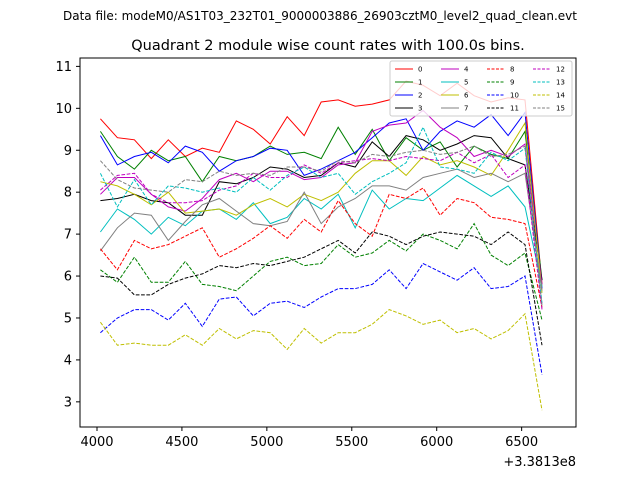 This screenshot has width=640, height=480. What do you see at coordinates (420, 109) in the screenshot?
I see `legend-label-3: 3` at bounding box center [420, 109].